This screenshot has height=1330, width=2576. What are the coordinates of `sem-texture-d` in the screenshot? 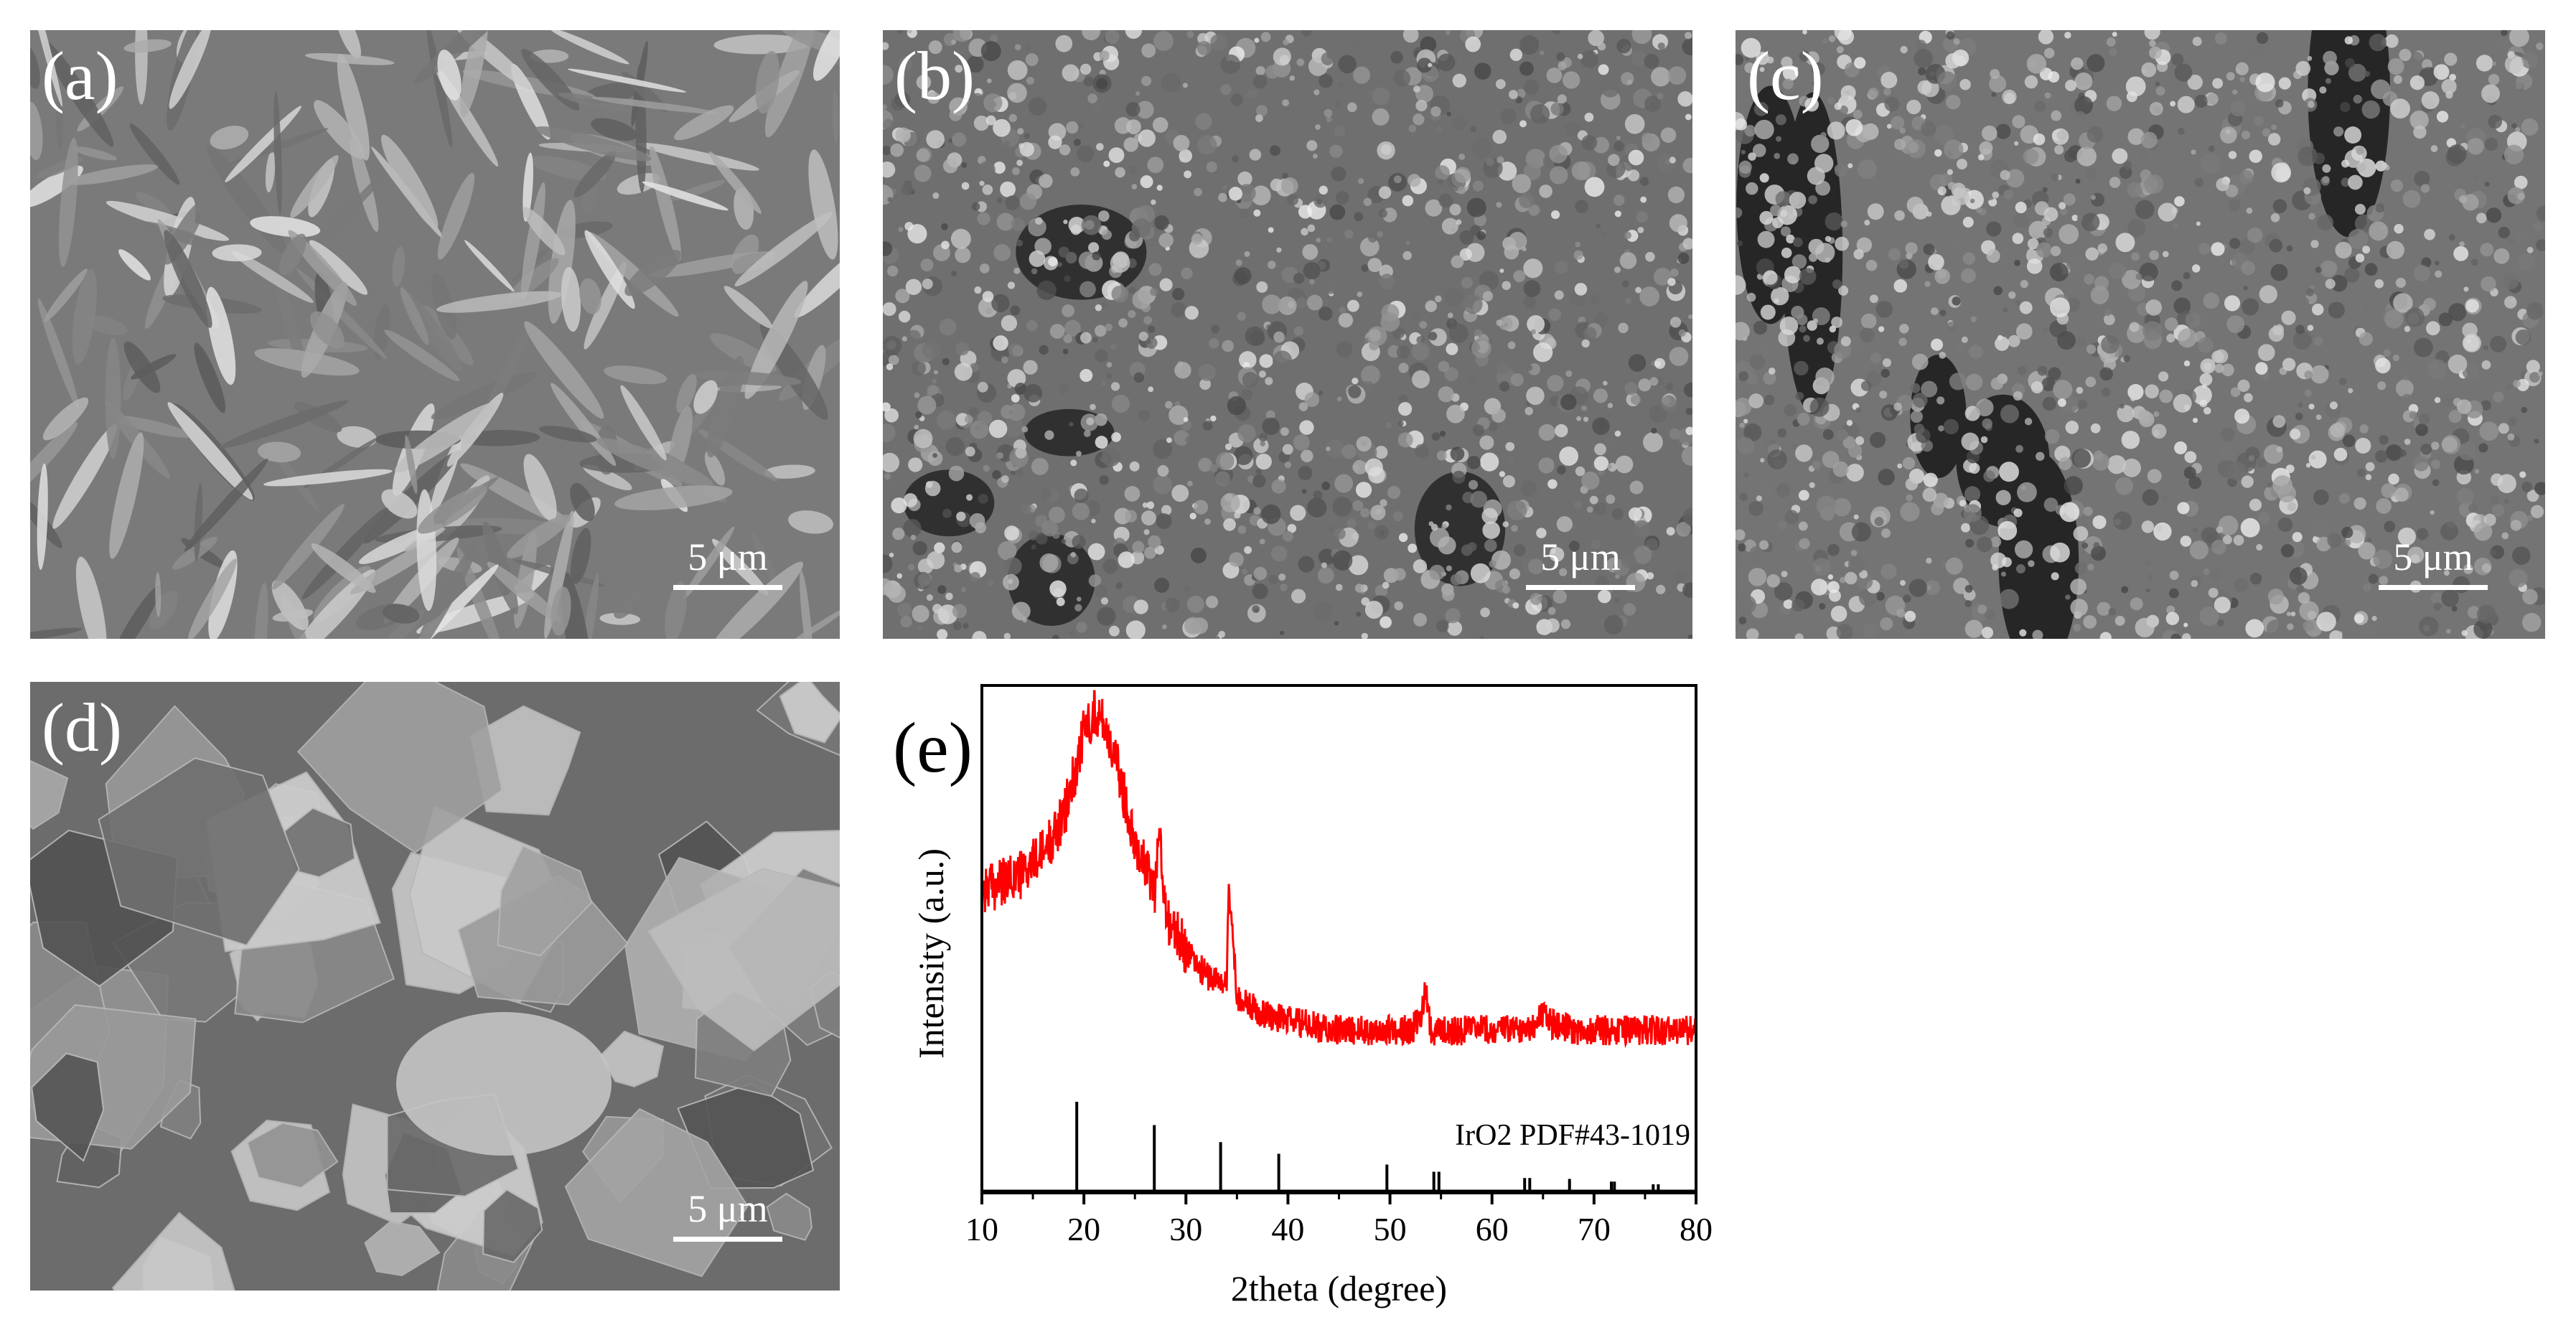 It's located at (435, 986).